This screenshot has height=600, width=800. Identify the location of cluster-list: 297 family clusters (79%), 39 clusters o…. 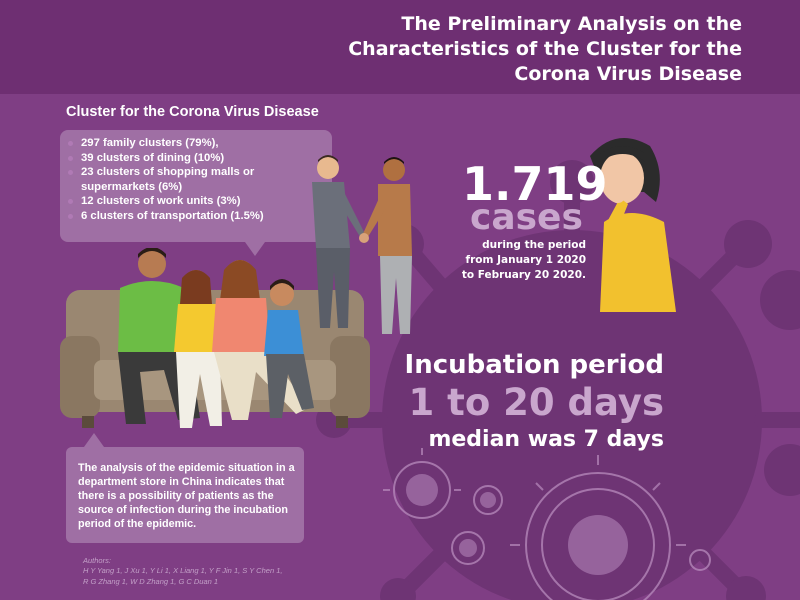
(196, 179).